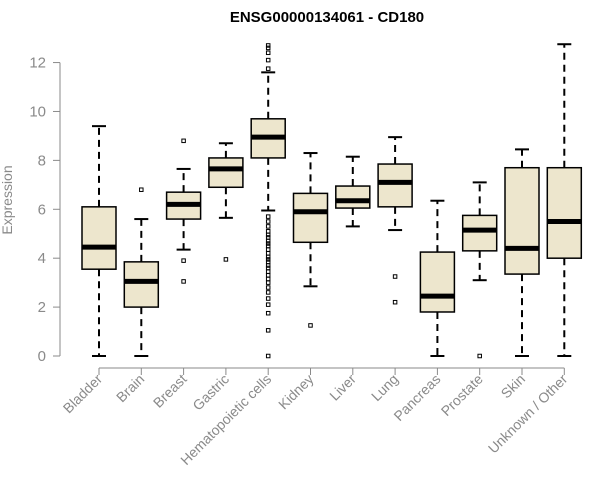 The image size is (600, 500). What do you see at coordinates (130, 388) in the screenshot?
I see `x-tick-label: Brain` at bounding box center [130, 388].